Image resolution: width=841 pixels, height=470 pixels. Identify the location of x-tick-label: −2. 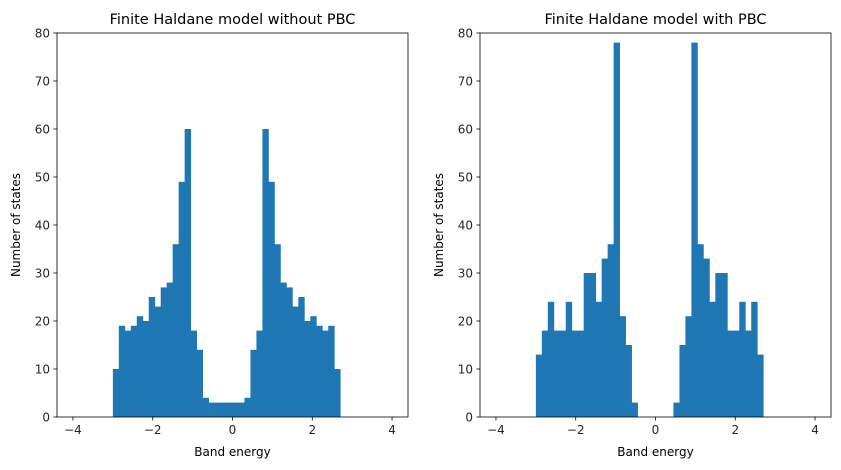
(576, 430).